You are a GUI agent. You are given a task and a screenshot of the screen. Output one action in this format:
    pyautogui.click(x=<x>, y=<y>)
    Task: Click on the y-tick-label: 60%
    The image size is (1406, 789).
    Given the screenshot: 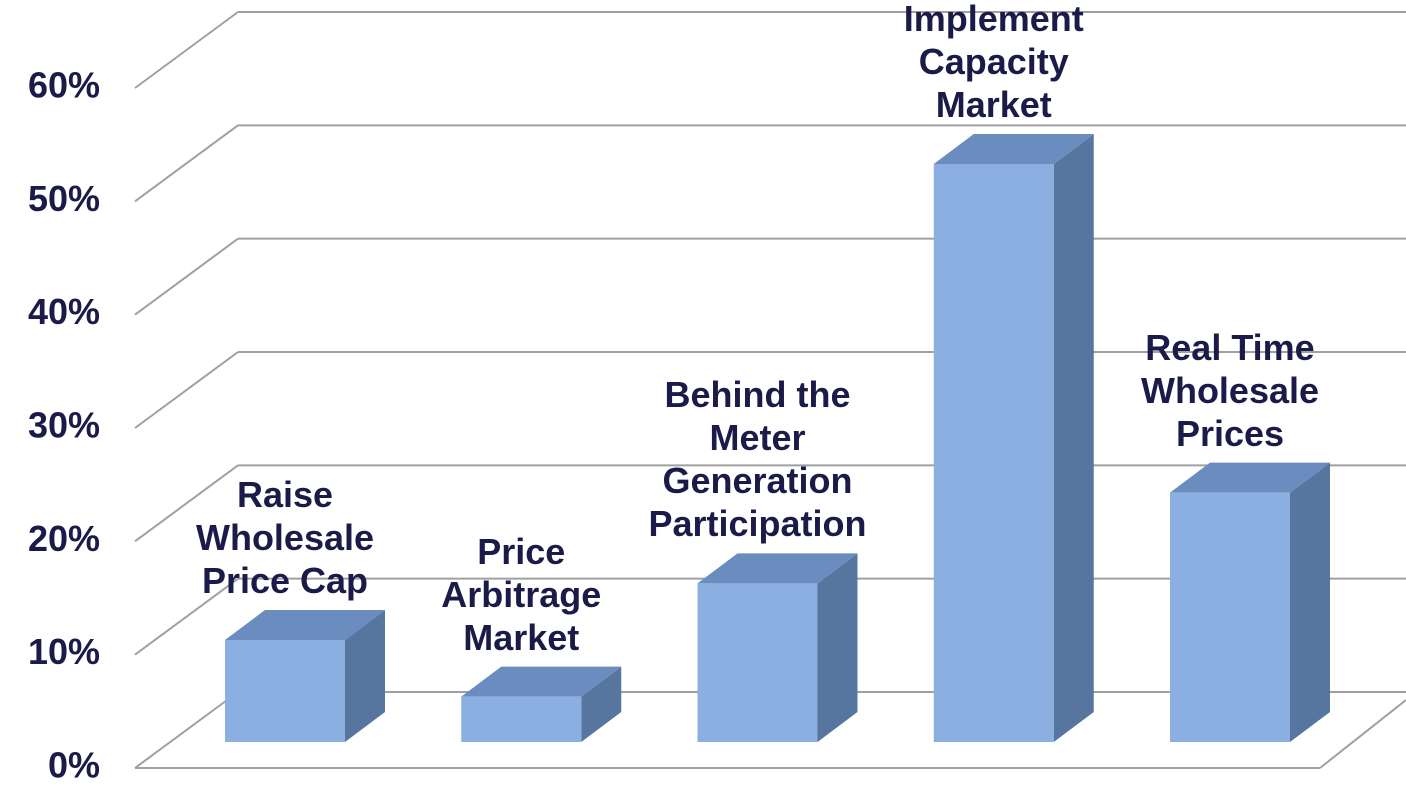 What is the action you would take?
    pyautogui.click(x=64, y=85)
    